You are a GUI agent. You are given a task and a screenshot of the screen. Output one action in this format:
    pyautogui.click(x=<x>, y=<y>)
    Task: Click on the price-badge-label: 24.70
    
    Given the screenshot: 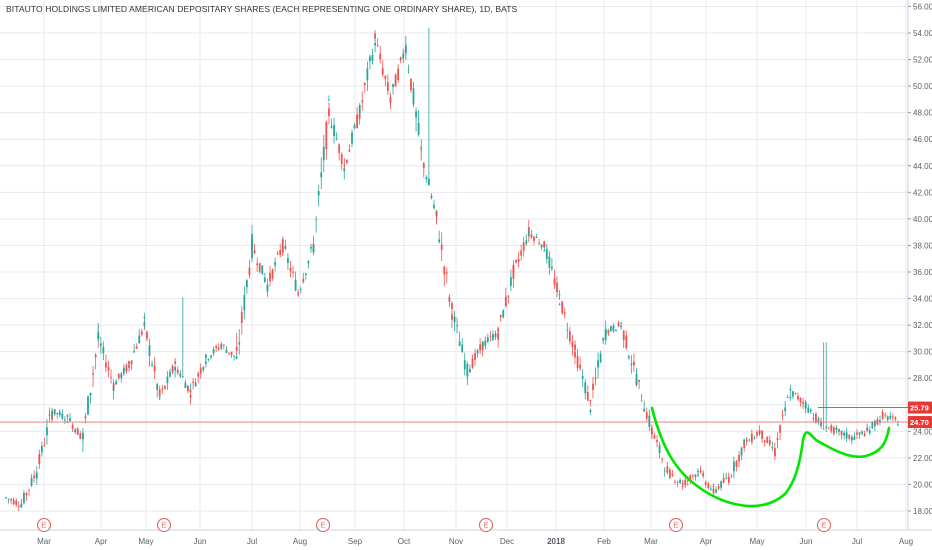 What is the action you would take?
    pyautogui.click(x=919, y=422)
    